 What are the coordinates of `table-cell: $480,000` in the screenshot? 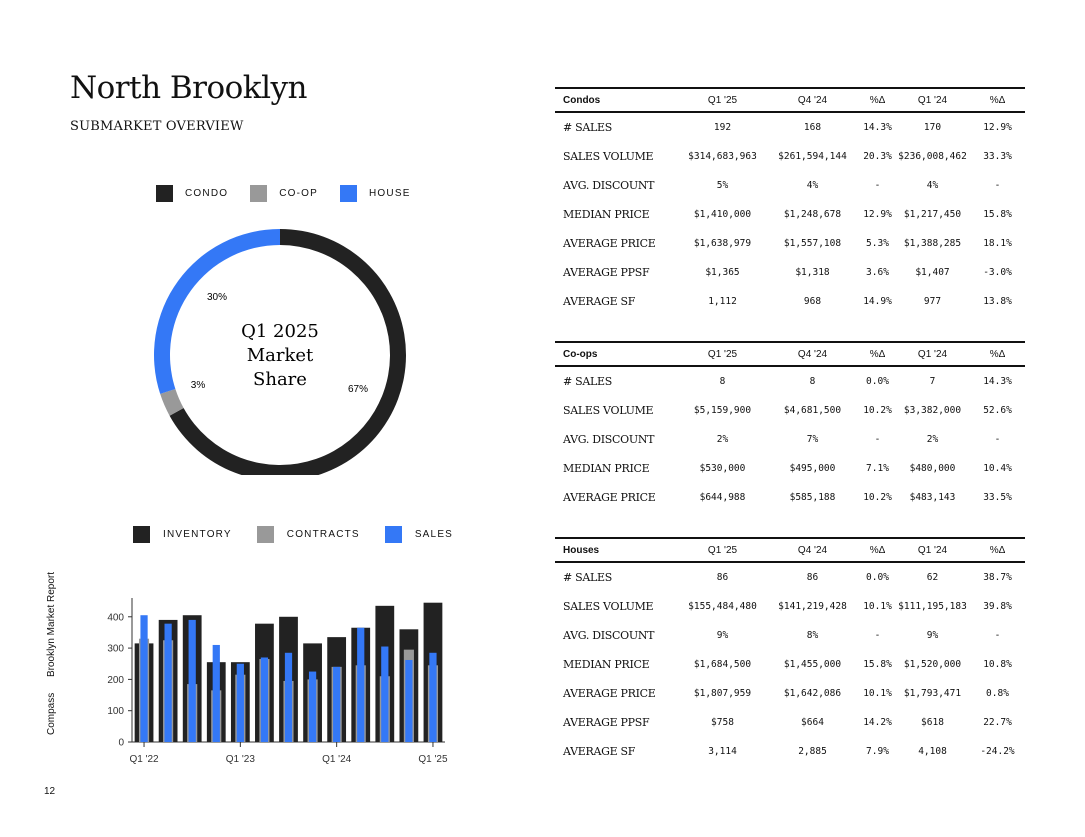 It's located at (932, 468).